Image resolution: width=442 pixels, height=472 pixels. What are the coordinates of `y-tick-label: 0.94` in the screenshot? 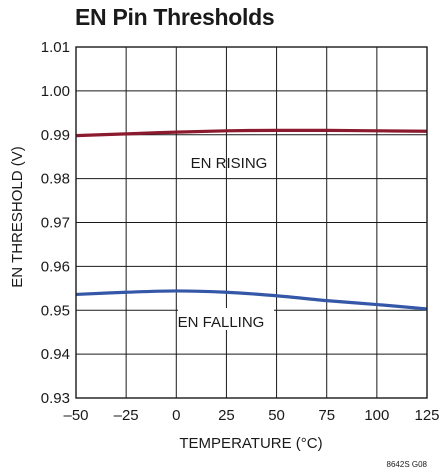 It's located at (55, 354).